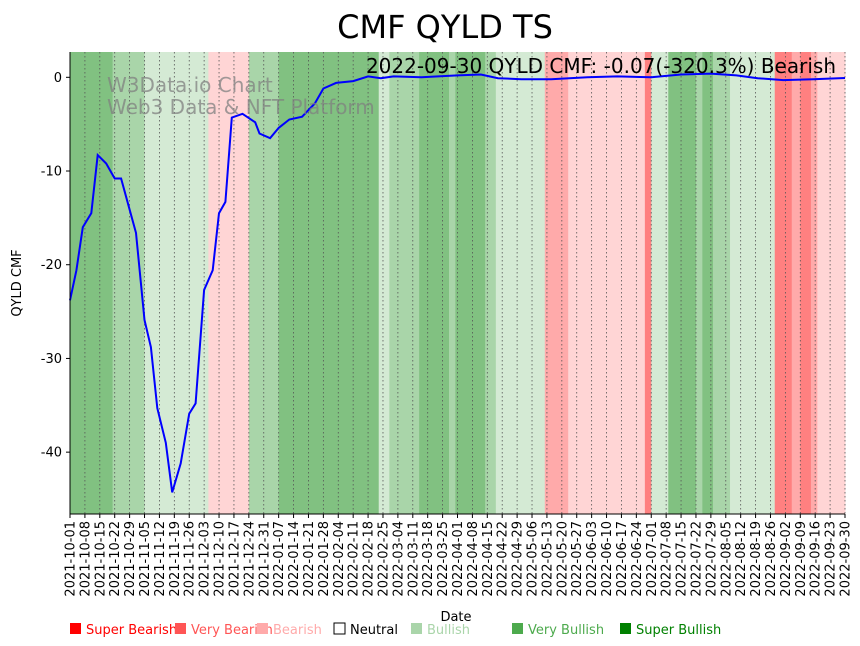 This screenshot has height=646, width=860. Describe the element at coordinates (354, 559) in the screenshot. I see `x-tick-label: 2022-02-11` at that location.